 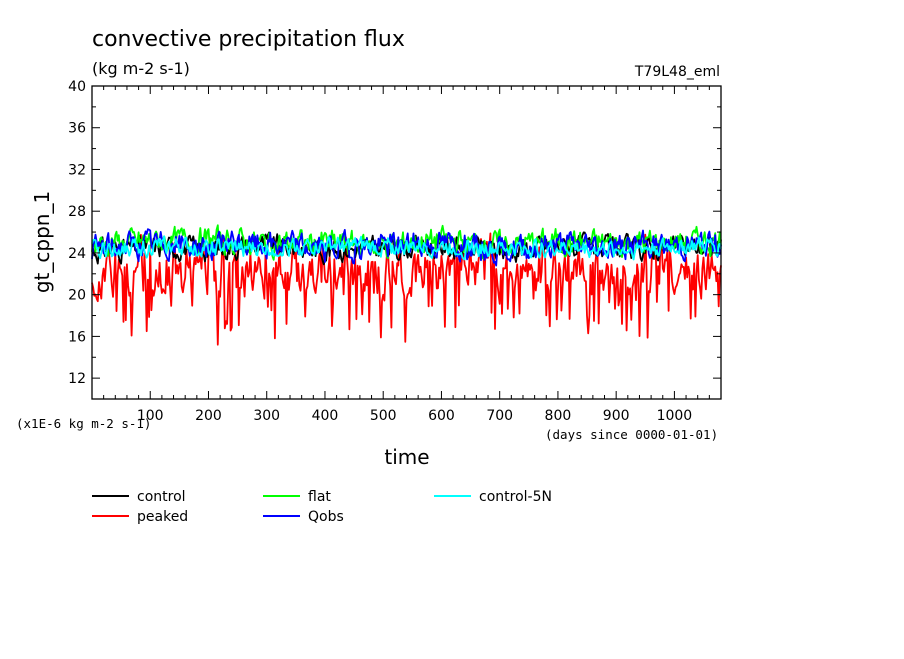 What do you see at coordinates (322, 507) in the screenshot?
I see `legend: control flat control-5N peaked Qobs` at bounding box center [322, 507].